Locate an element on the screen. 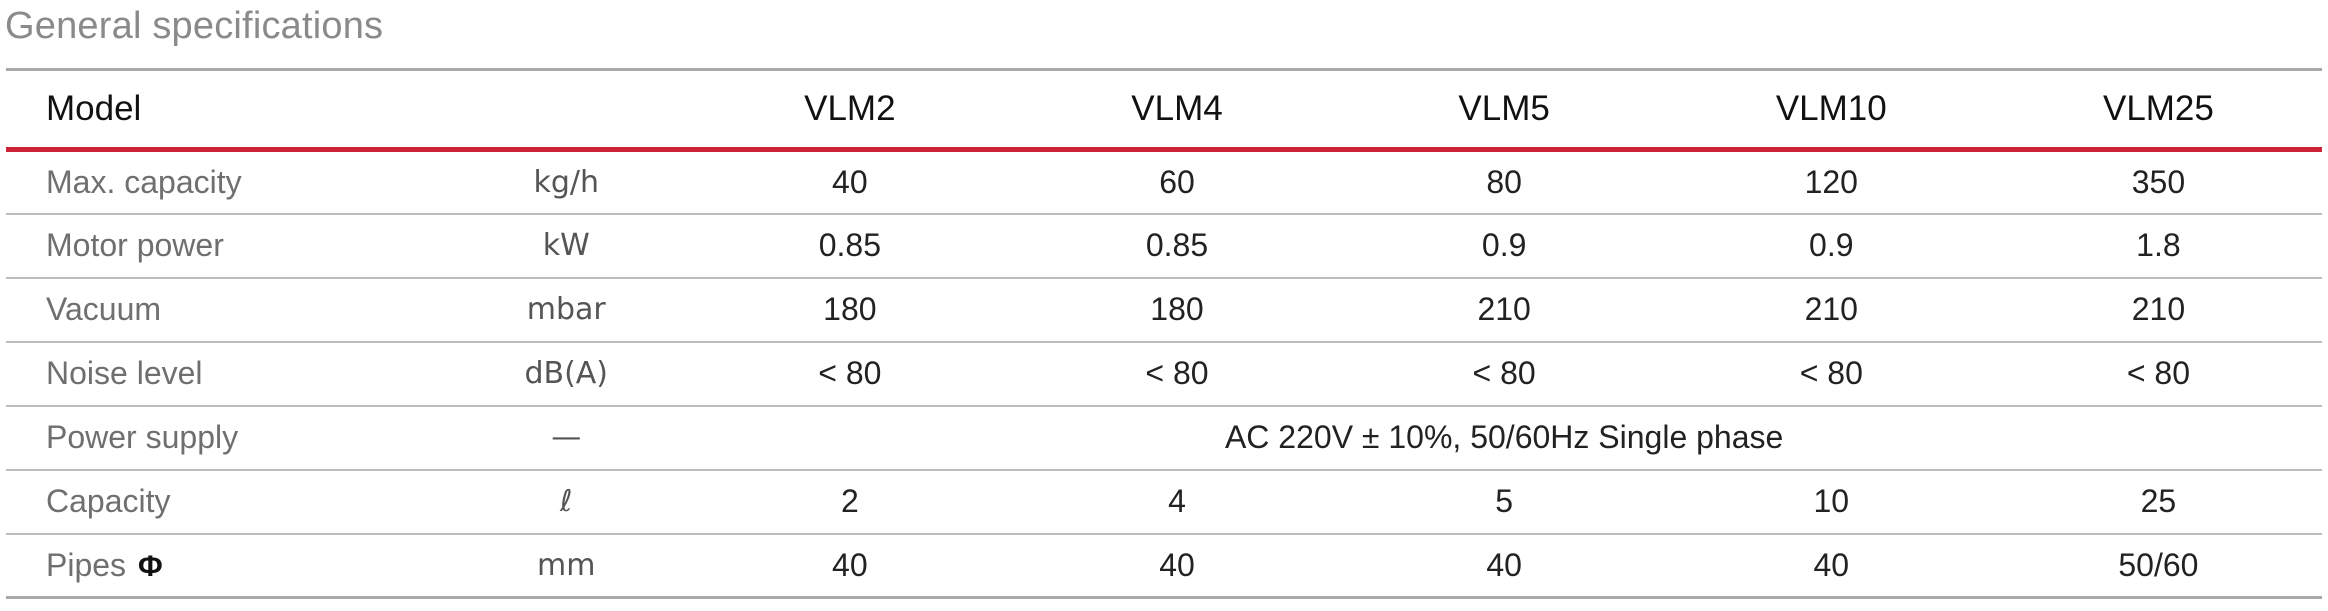 The height and width of the screenshot is (611, 2328). header-unit-cell is located at coordinates (566, 110).